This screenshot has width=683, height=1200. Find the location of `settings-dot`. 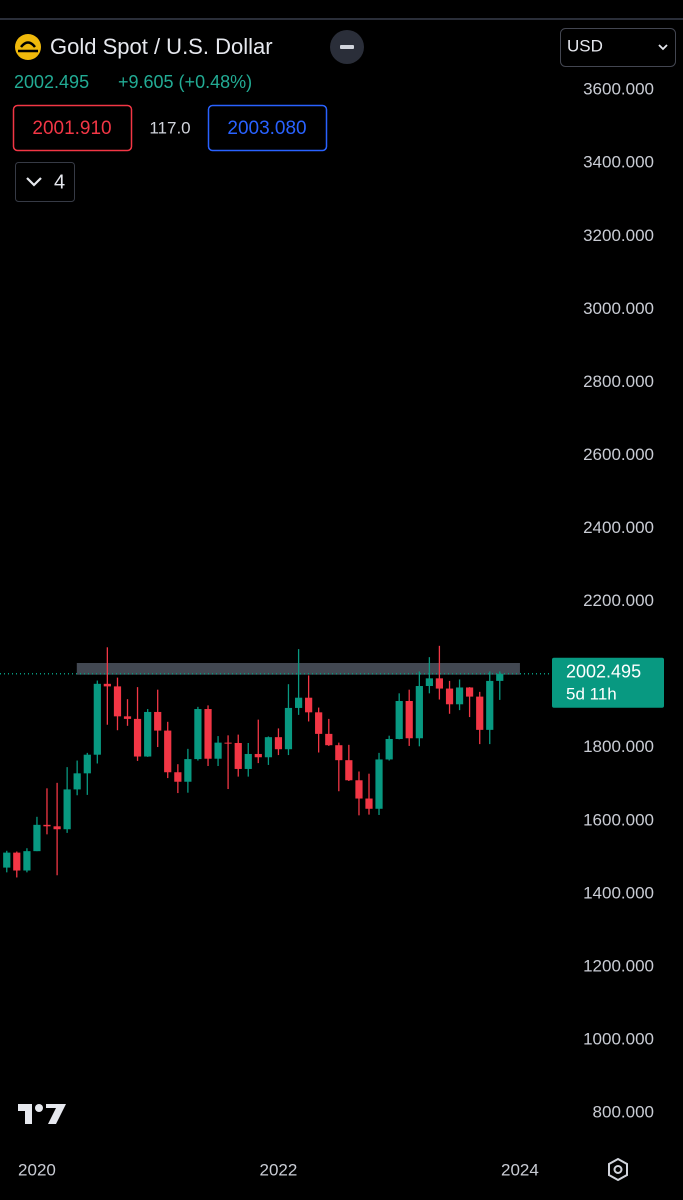

settings-dot is located at coordinates (618, 1169).